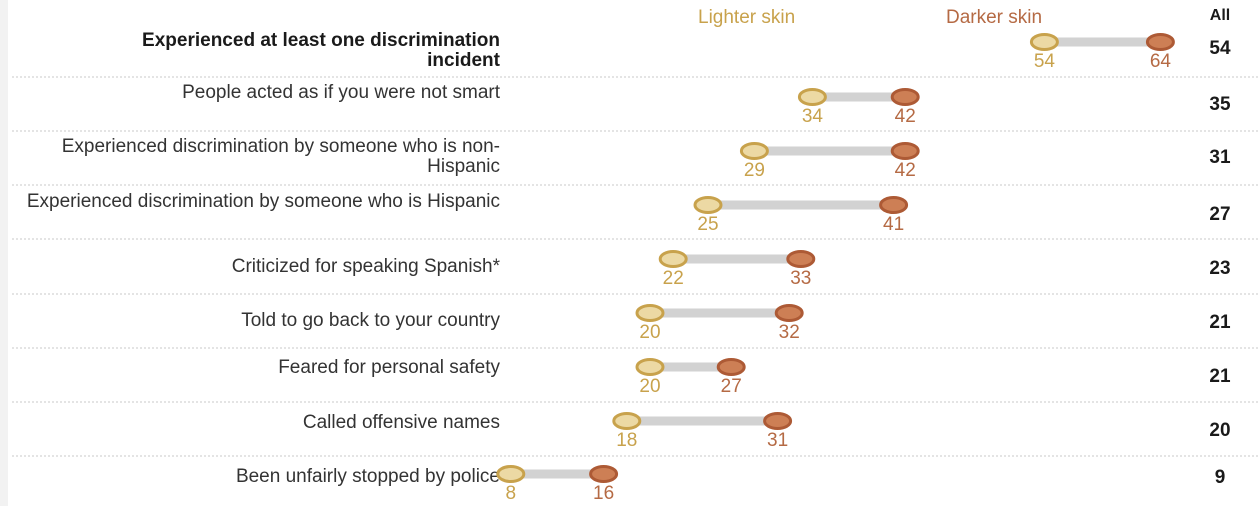 The width and height of the screenshot is (1258, 506). What do you see at coordinates (1220, 15) in the screenshot?
I see `legend-all: All` at bounding box center [1220, 15].